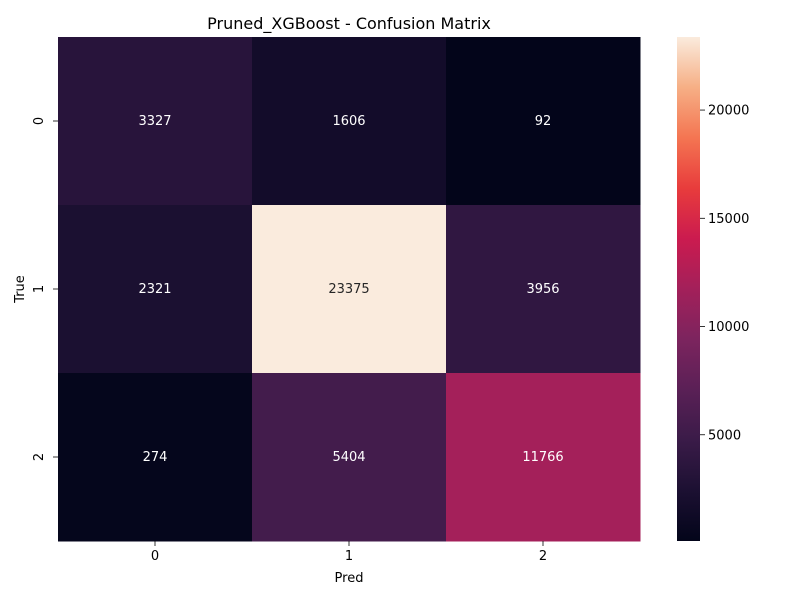  I want to click on cell-value-label: 92, so click(543, 121).